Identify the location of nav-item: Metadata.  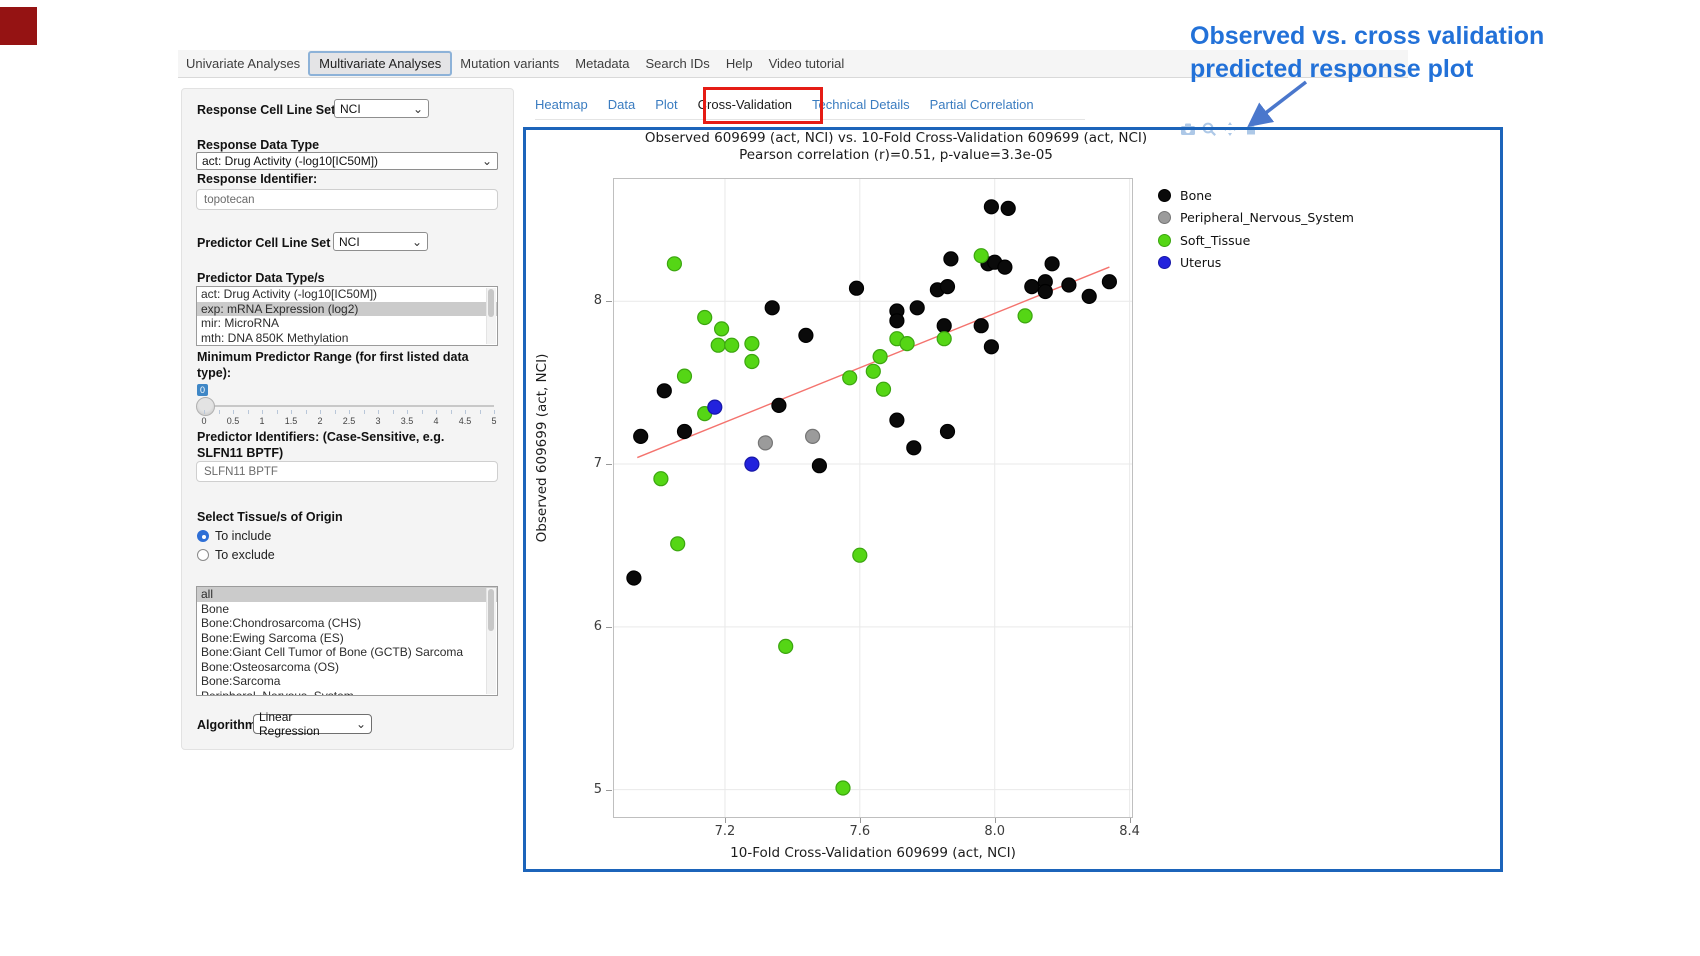
(602, 63).